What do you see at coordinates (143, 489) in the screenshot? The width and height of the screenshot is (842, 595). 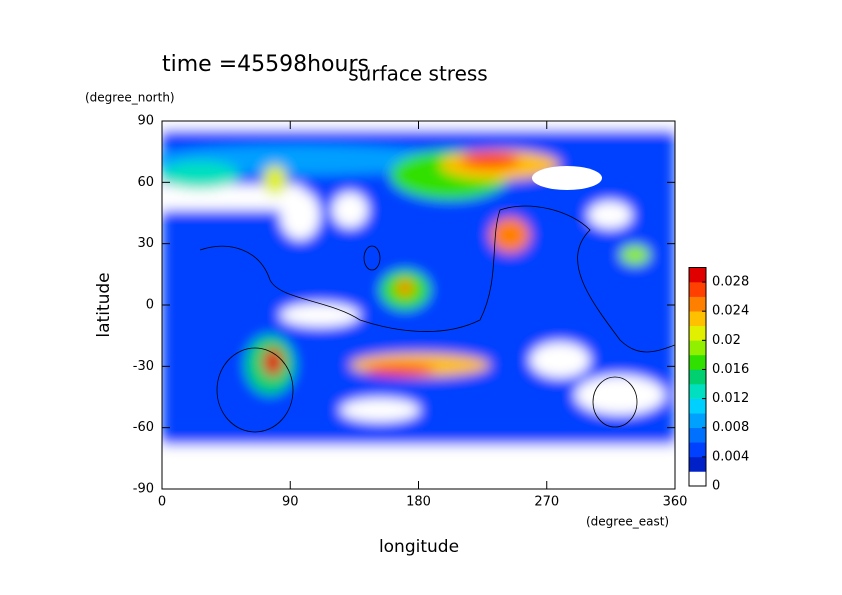 I see `y-tick-label: -90` at bounding box center [143, 489].